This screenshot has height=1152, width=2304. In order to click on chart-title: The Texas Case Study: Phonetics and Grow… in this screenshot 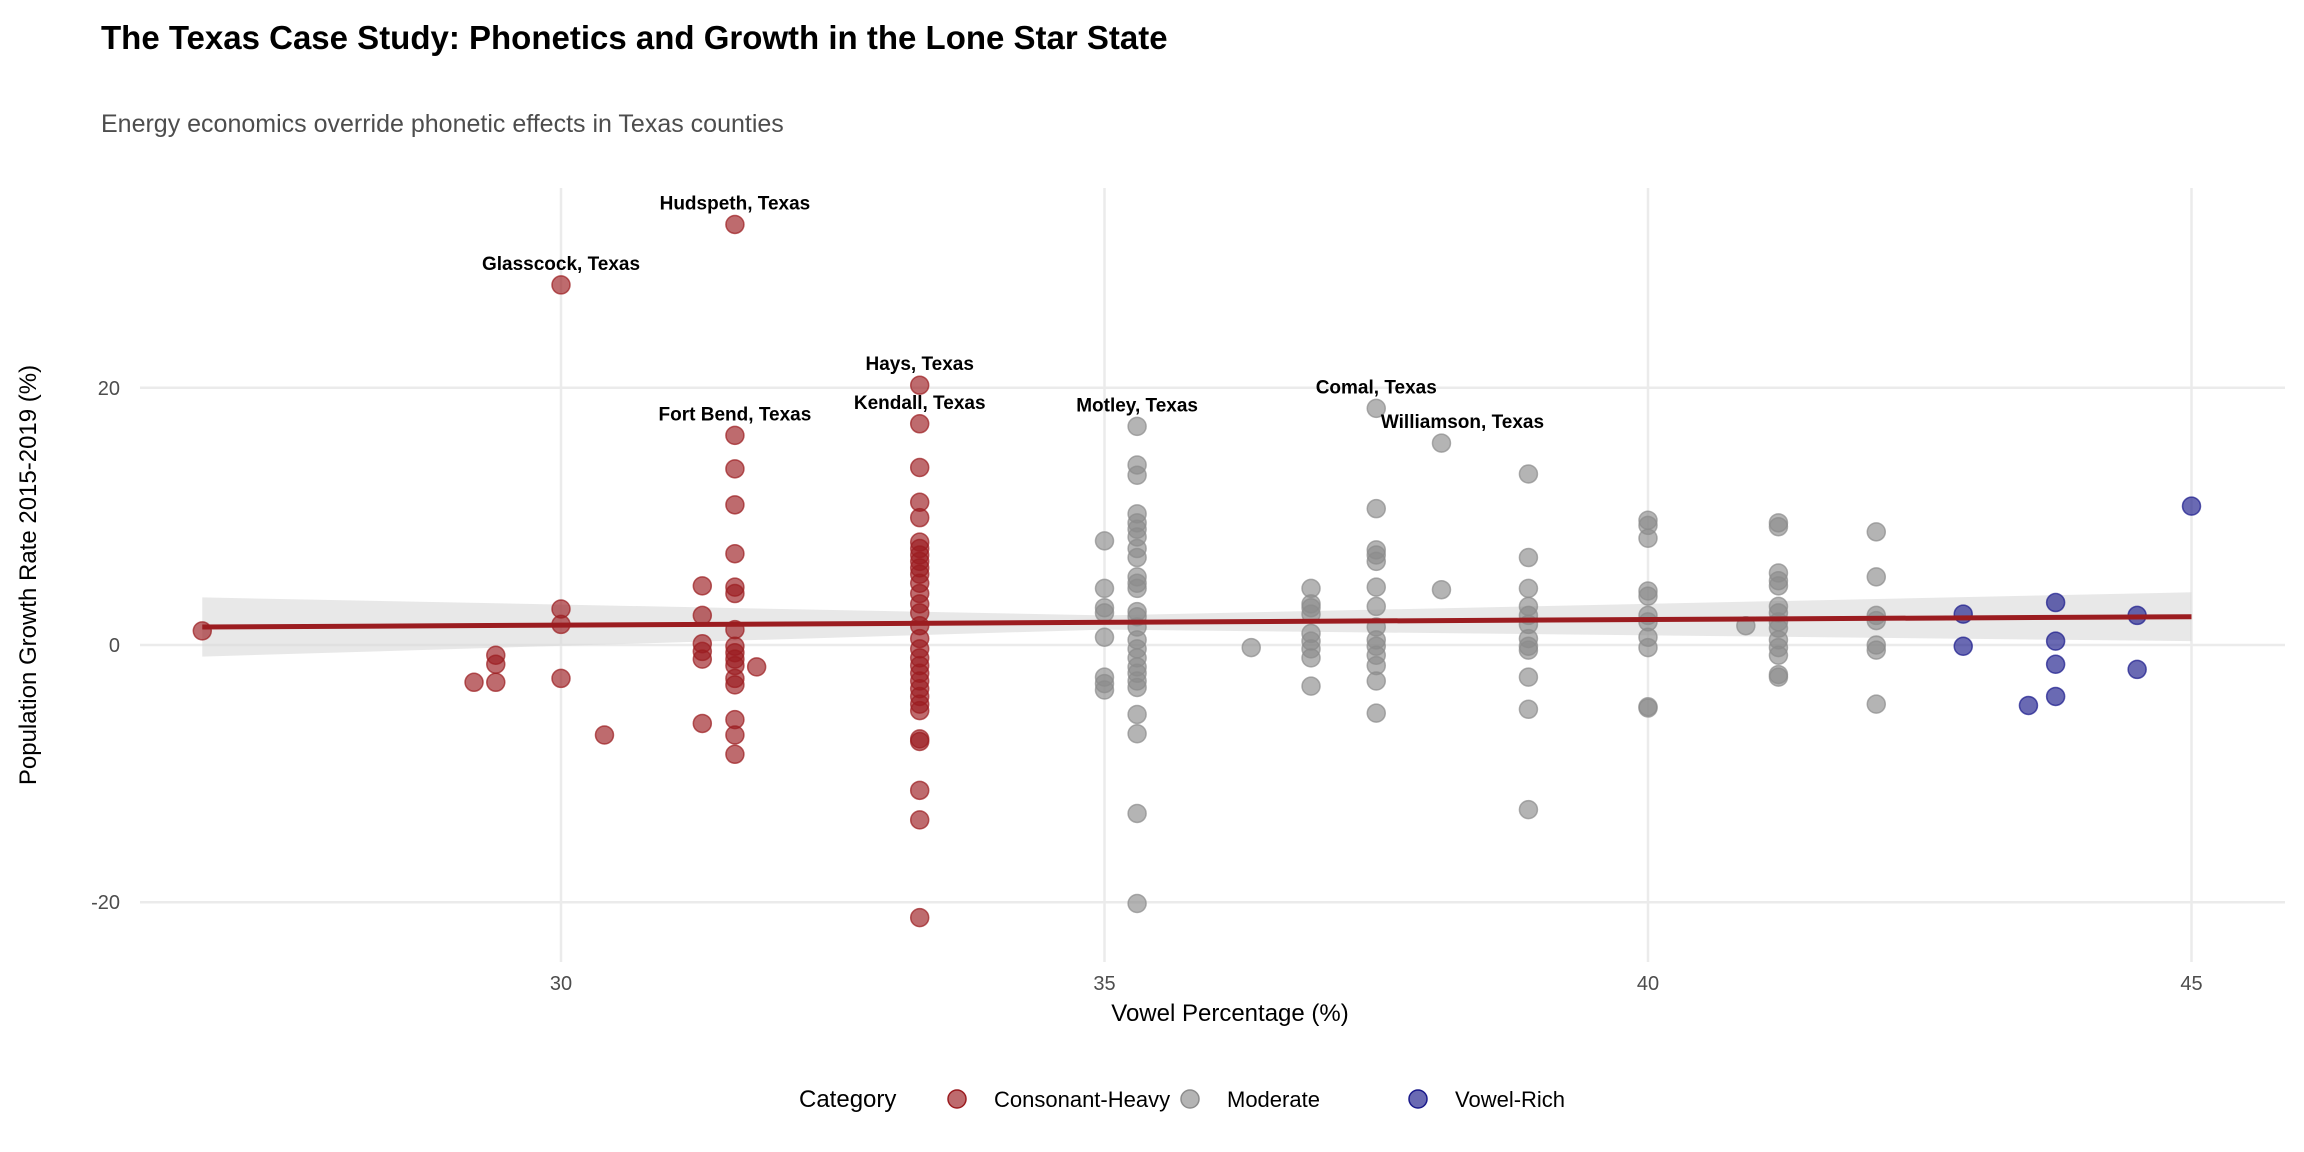, I will do `click(634, 37)`.